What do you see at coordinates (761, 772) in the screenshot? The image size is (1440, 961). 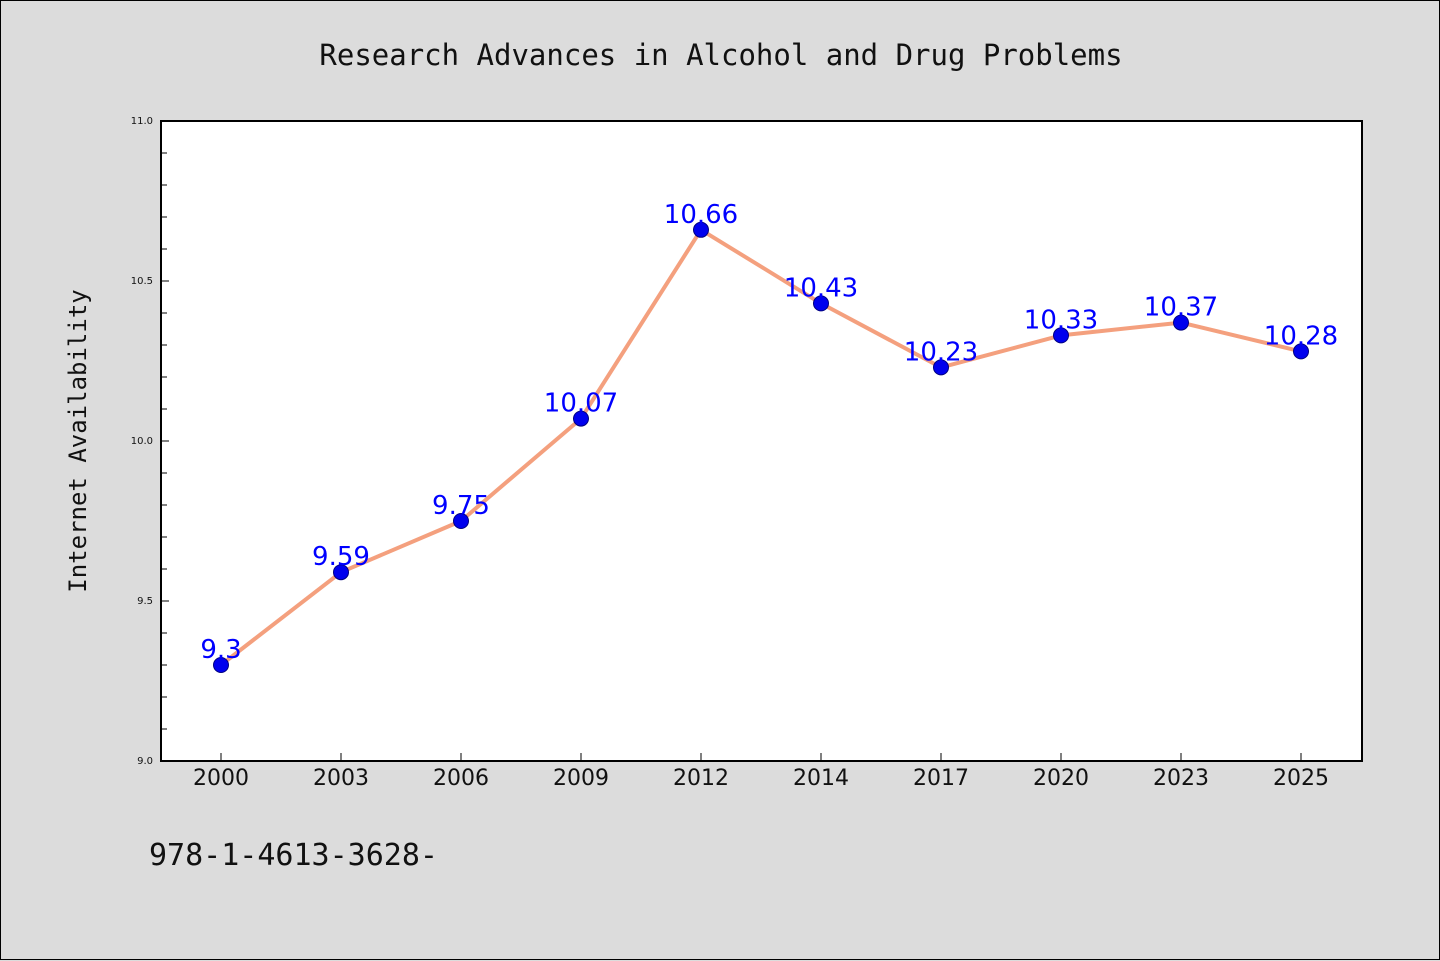 I see `x-axis-ticks: 2000 2003 2006 2009 2012 2014 2017 2020 2023 2025` at bounding box center [761, 772].